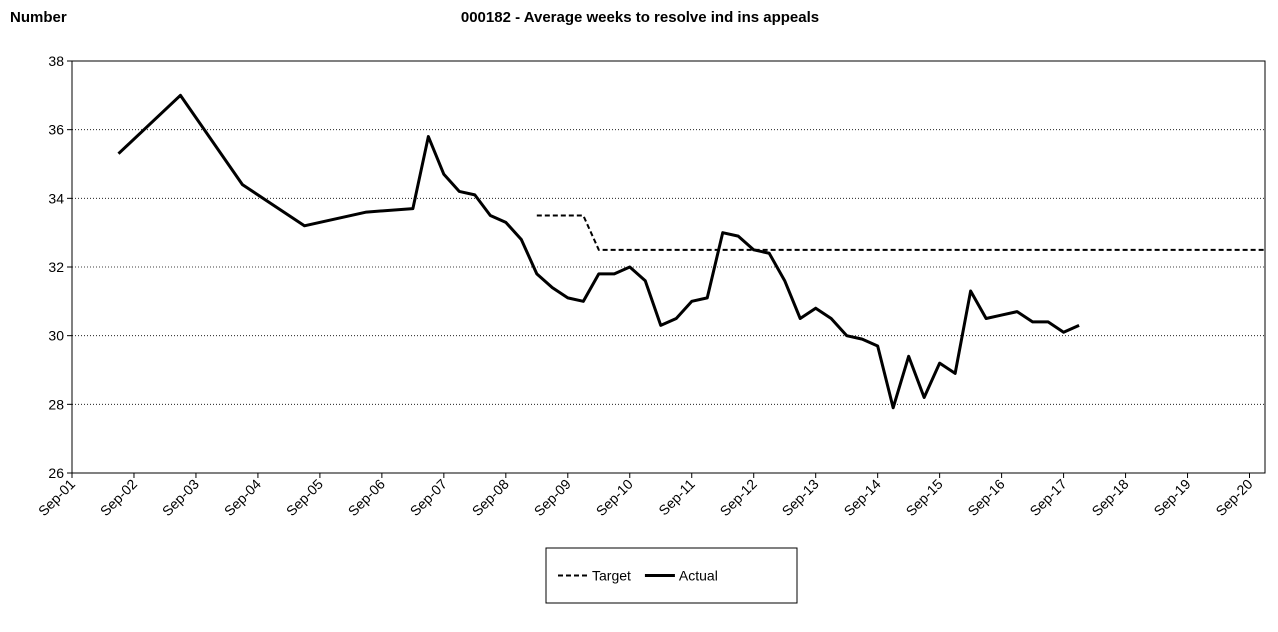  Describe the element at coordinates (611, 576) in the screenshot. I see `legend-label: Target` at that location.